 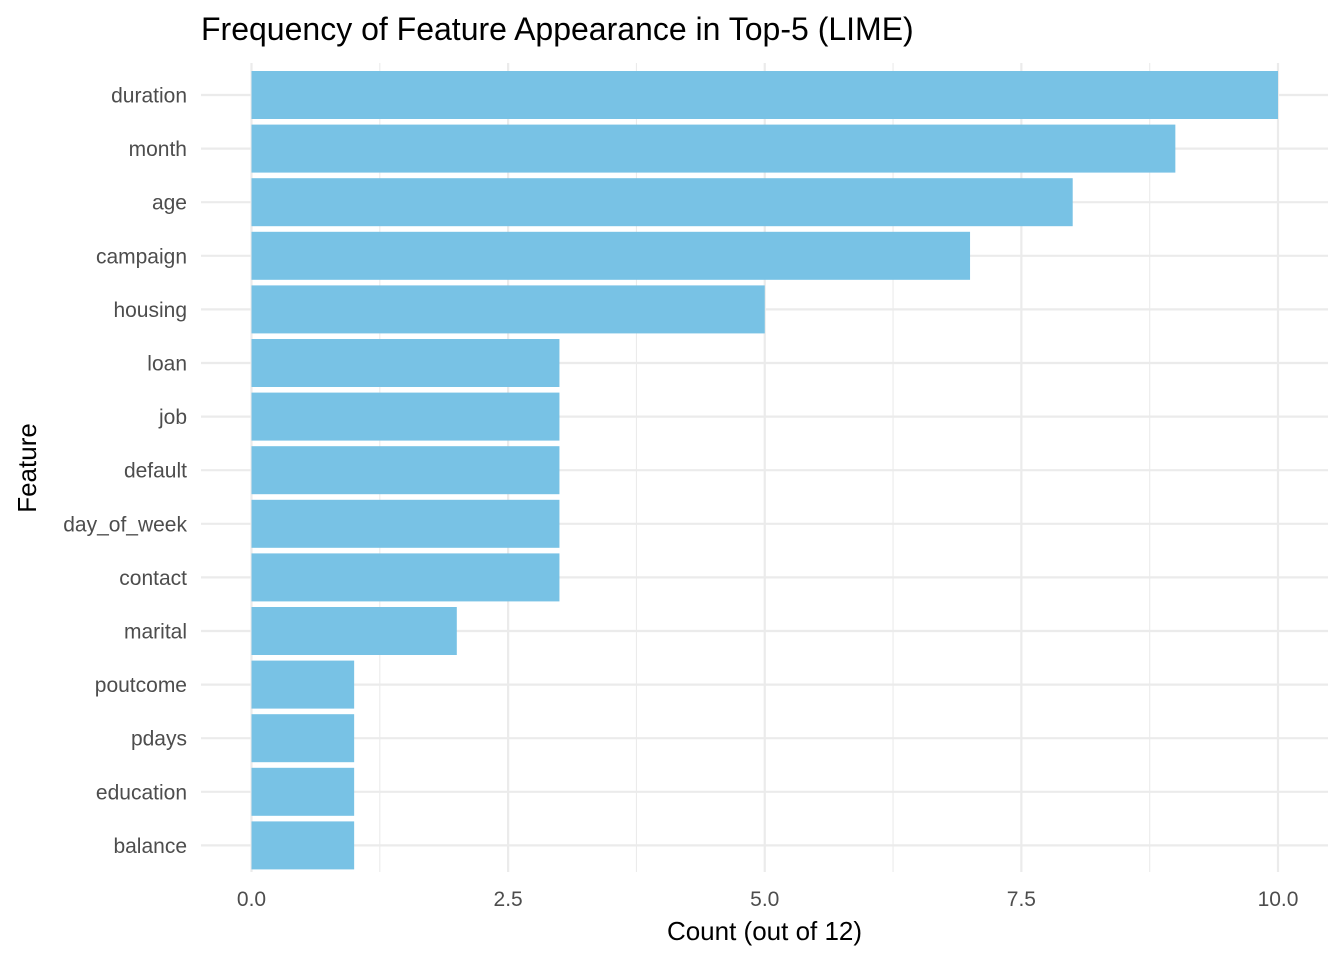 What do you see at coordinates (303, 845) in the screenshot?
I see `bar-balance` at bounding box center [303, 845].